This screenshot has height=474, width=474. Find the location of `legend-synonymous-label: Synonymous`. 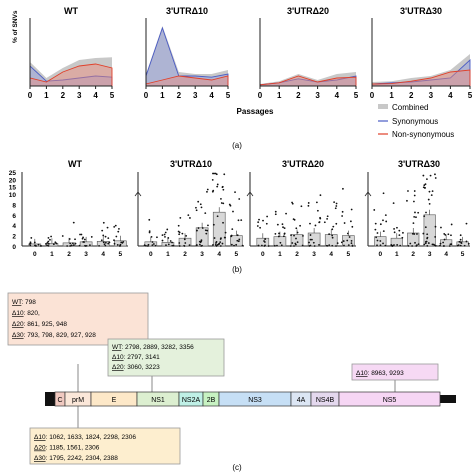

legend-synonymous-label: Synonymous is located at coordinates (415, 121).